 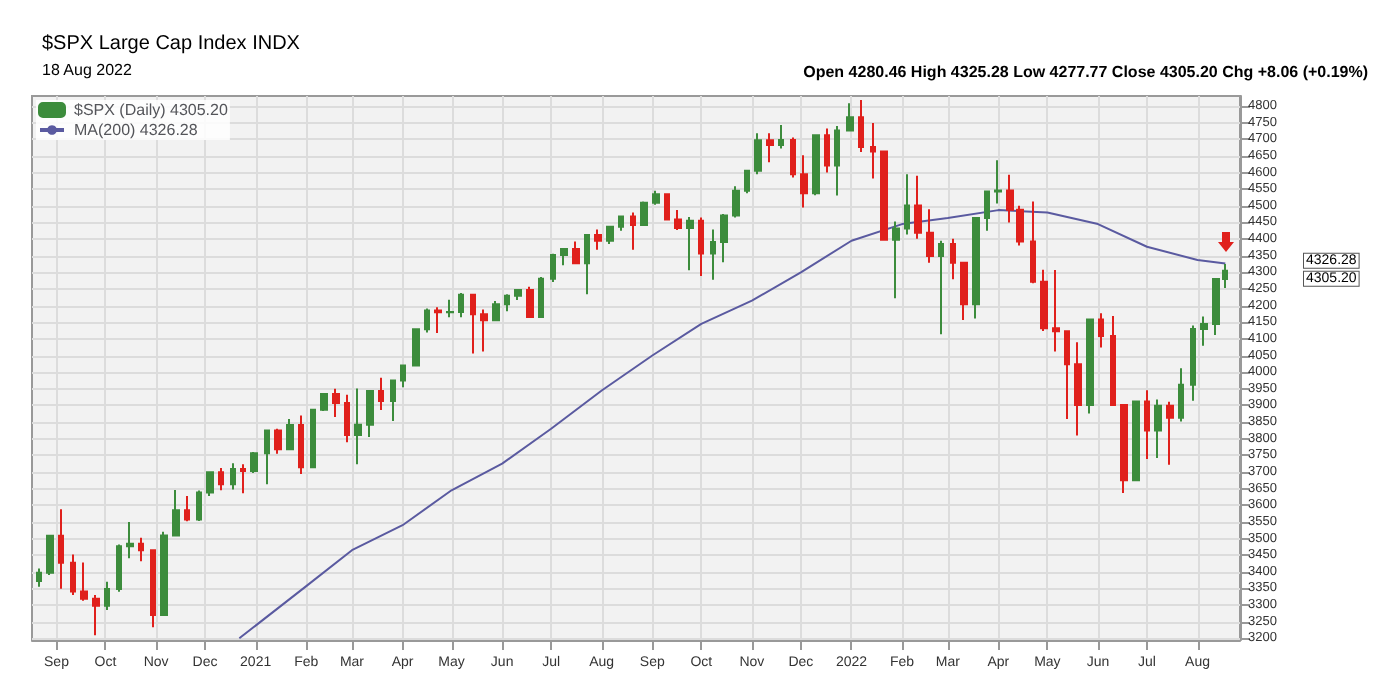 What do you see at coordinates (87, 70) in the screenshot?
I see `chart-subtitle: 18 Aug 2022` at bounding box center [87, 70].